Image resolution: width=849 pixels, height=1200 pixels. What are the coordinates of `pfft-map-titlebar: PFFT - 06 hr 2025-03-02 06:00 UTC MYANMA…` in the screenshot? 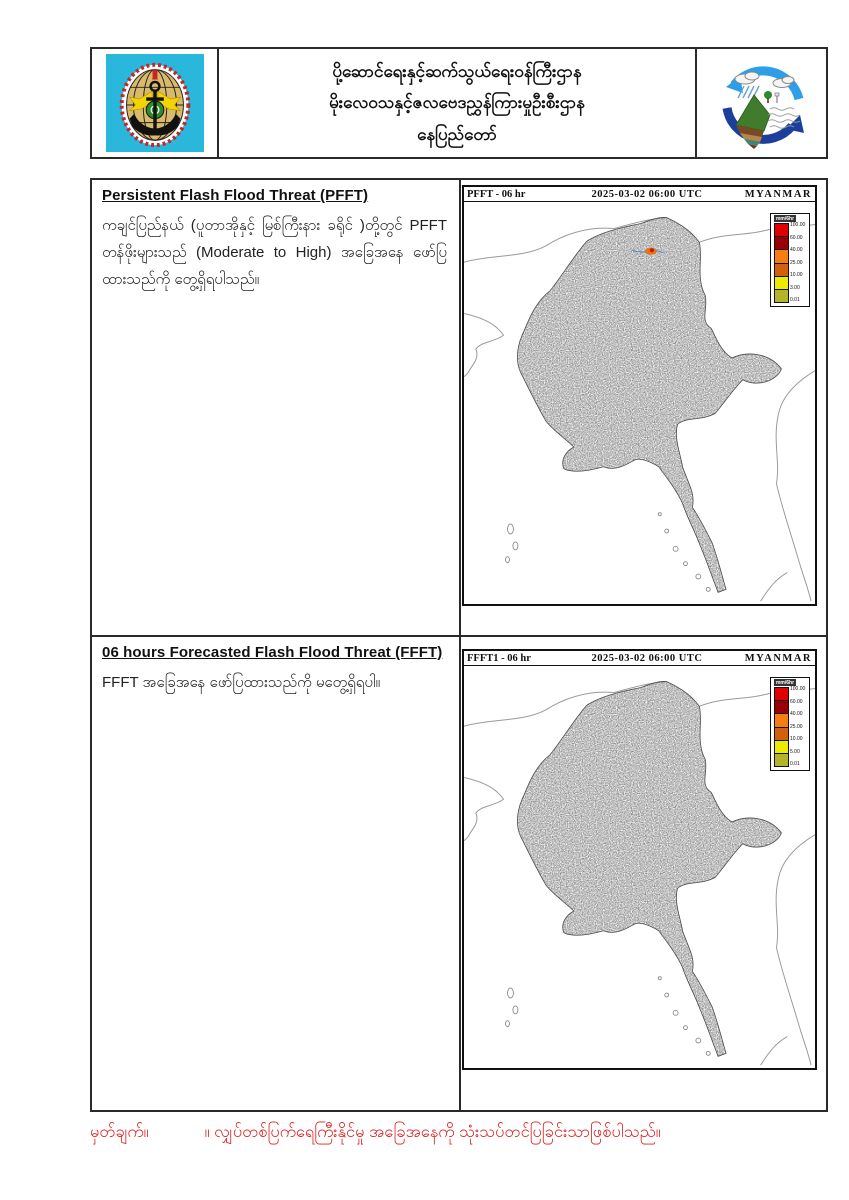 It's located at (639, 194).